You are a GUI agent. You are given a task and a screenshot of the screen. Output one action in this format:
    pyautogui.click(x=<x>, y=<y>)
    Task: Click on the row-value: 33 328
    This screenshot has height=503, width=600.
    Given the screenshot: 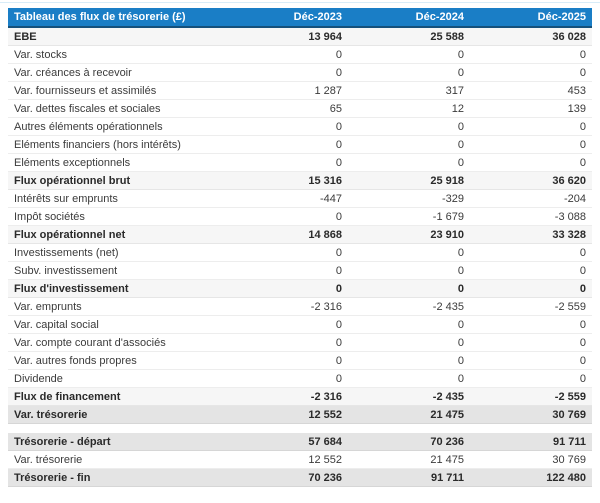 What is the action you would take?
    pyautogui.click(x=531, y=234)
    